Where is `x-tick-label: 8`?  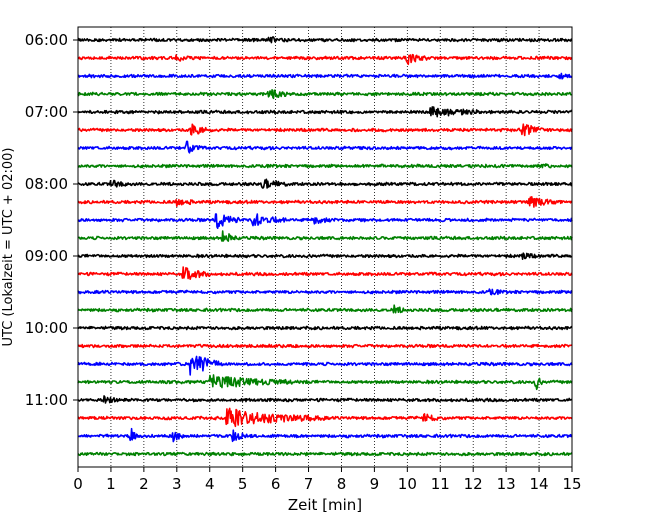 x-tick-label: 8 is located at coordinates (342, 484).